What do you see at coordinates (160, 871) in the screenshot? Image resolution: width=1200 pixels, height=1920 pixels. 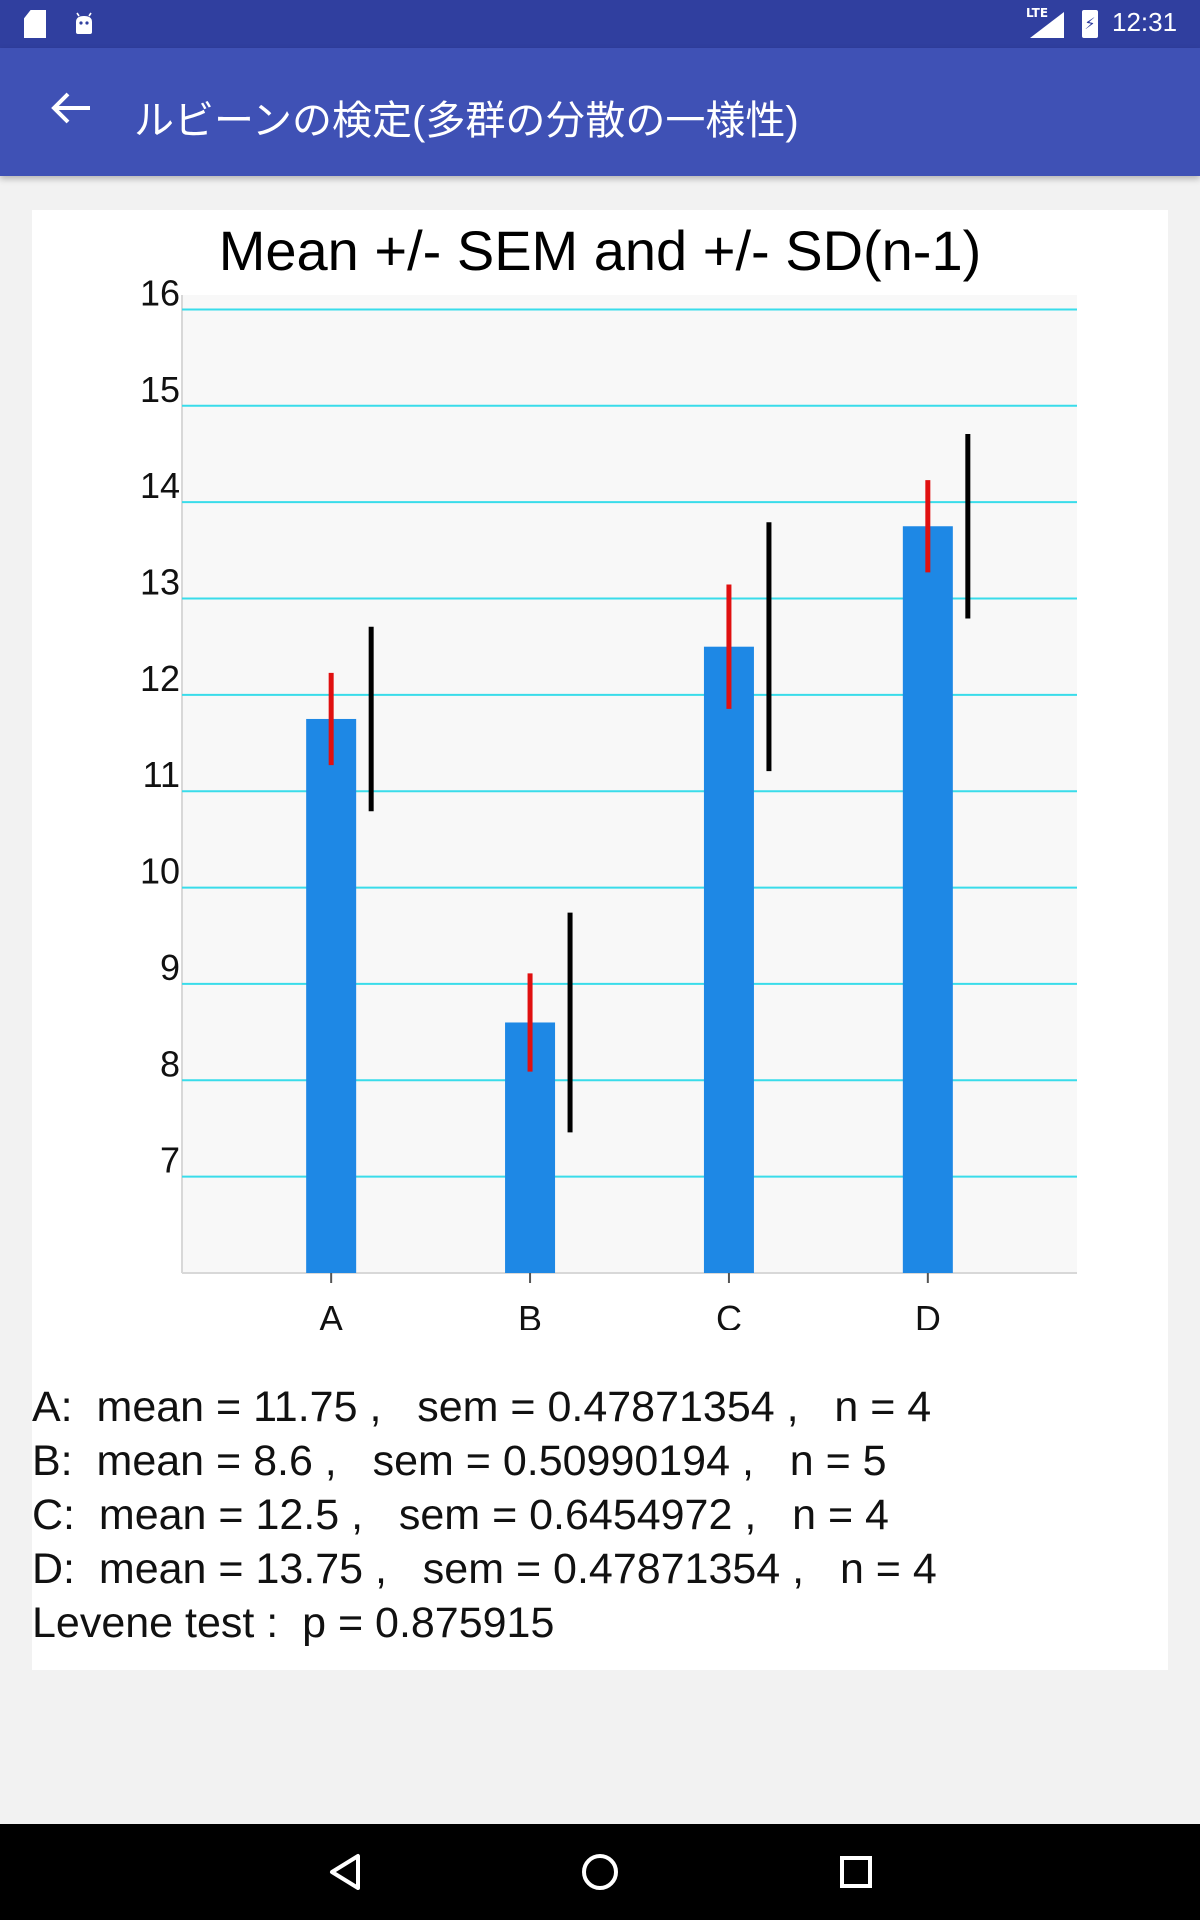 I see `y-tick-label: 10` at bounding box center [160, 871].